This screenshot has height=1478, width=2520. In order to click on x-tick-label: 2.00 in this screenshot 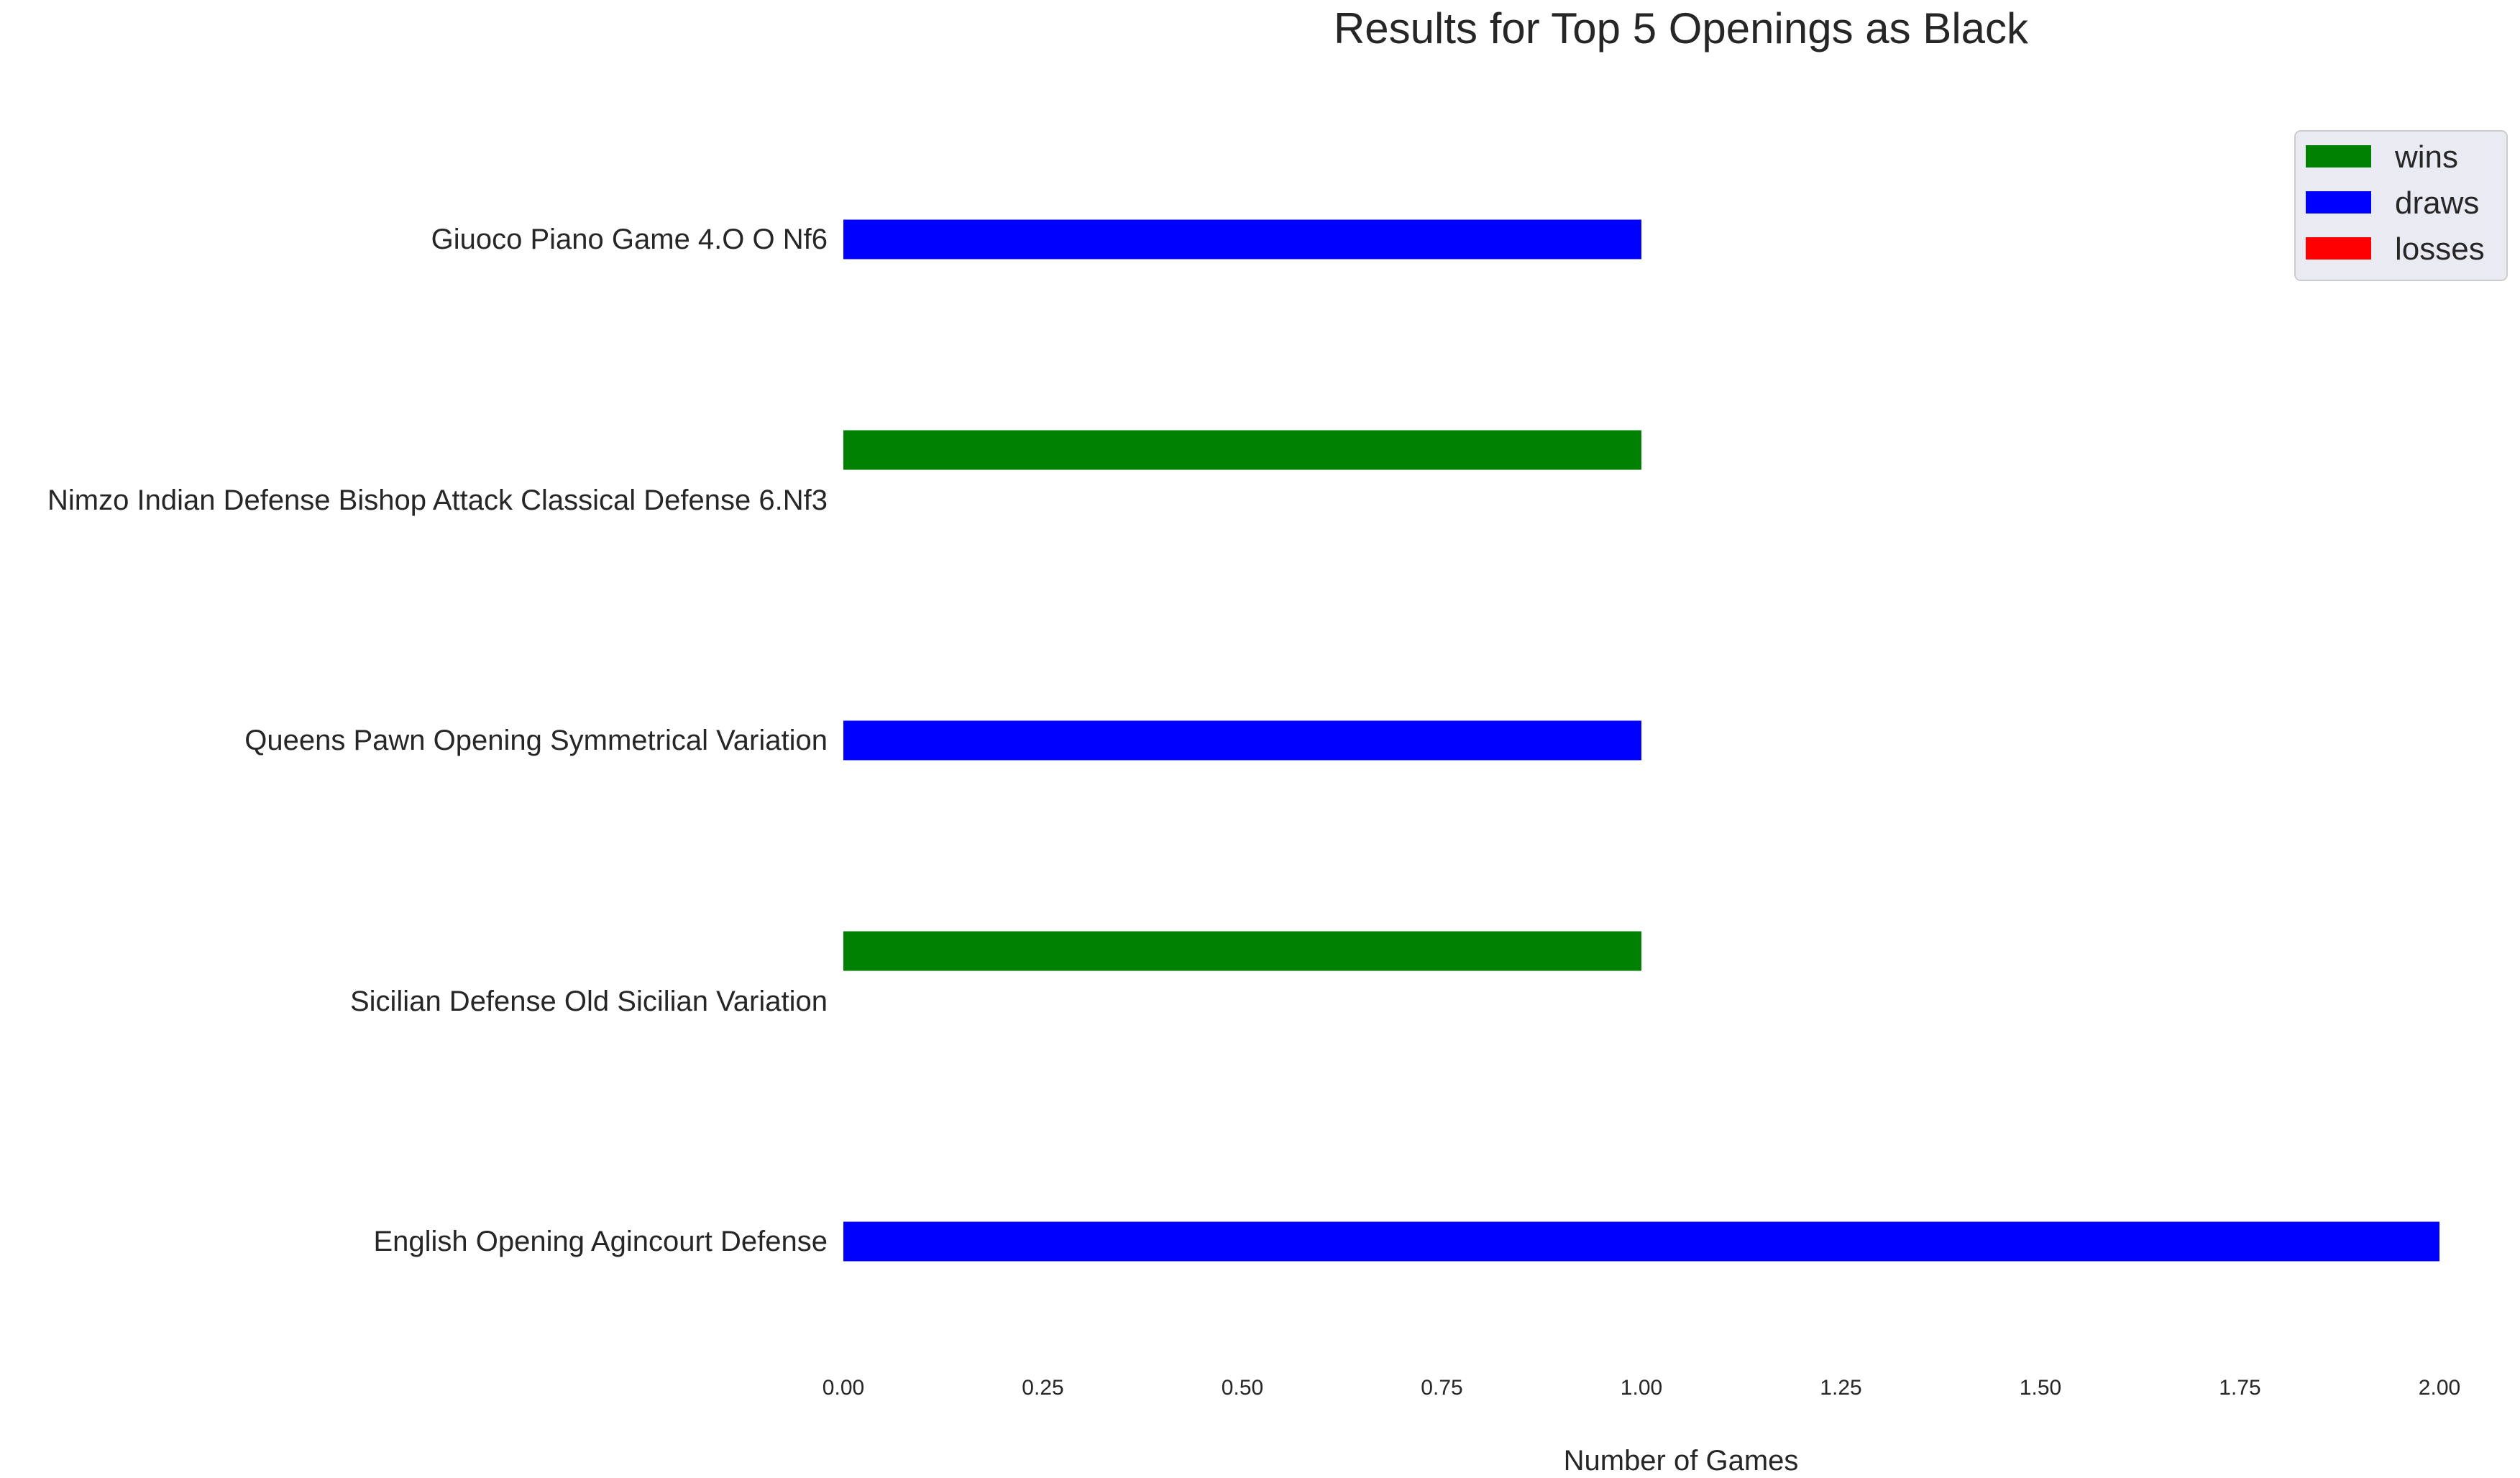, I will do `click(2439, 1388)`.